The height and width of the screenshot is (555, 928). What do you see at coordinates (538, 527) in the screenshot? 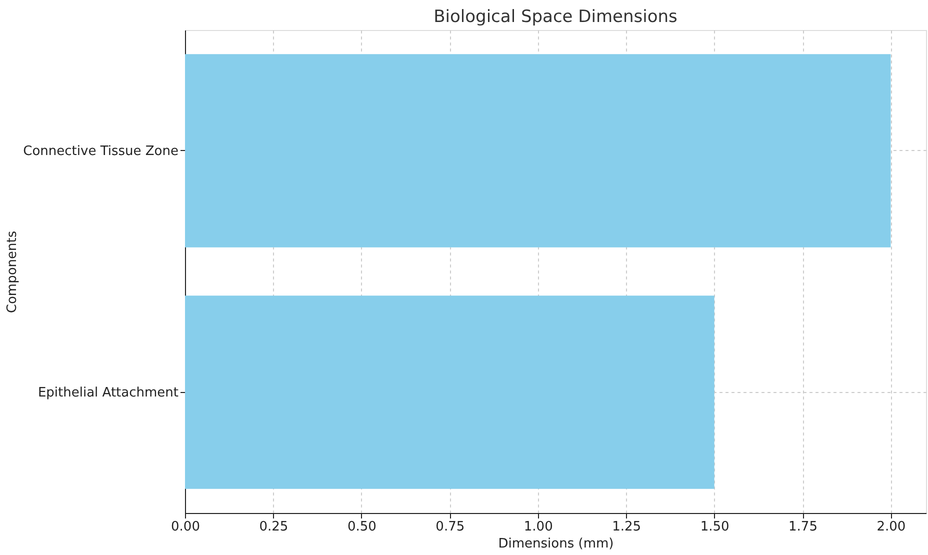
I see `x-tick-label: 1.00` at bounding box center [538, 527].